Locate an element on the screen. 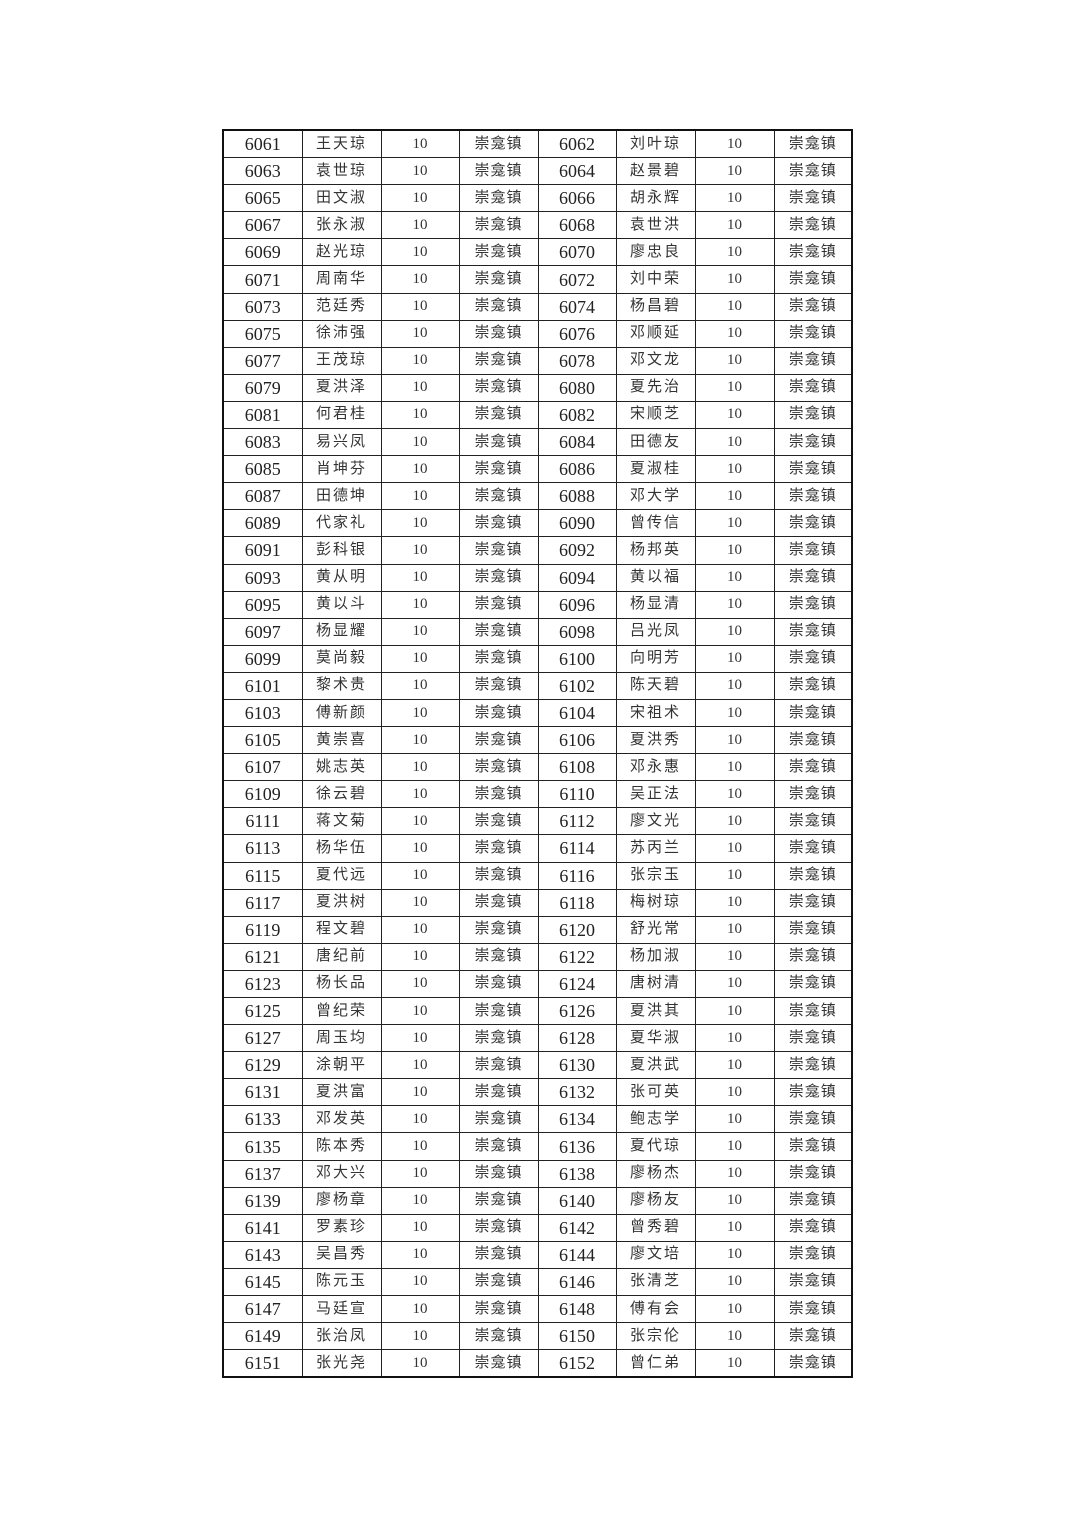  record-id-cell: 6152 is located at coordinates (577, 1363).